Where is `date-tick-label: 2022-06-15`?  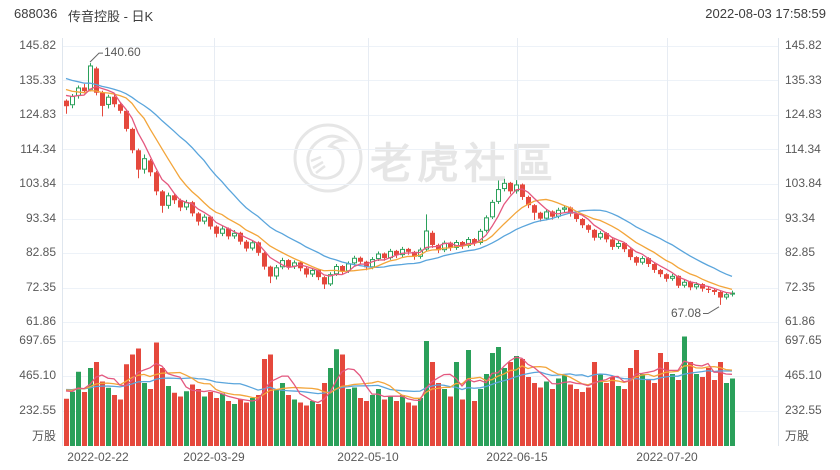 date-tick-label: 2022-06-15 is located at coordinates (517, 457).